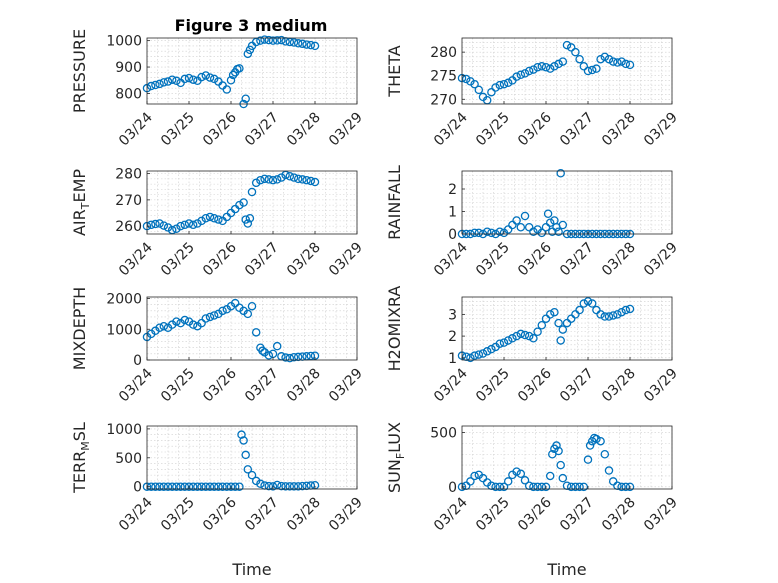 This screenshot has width=778, height=583. Describe the element at coordinates (81, 202) in the screenshot. I see `y-axis-label: AIRTEMP` at that location.